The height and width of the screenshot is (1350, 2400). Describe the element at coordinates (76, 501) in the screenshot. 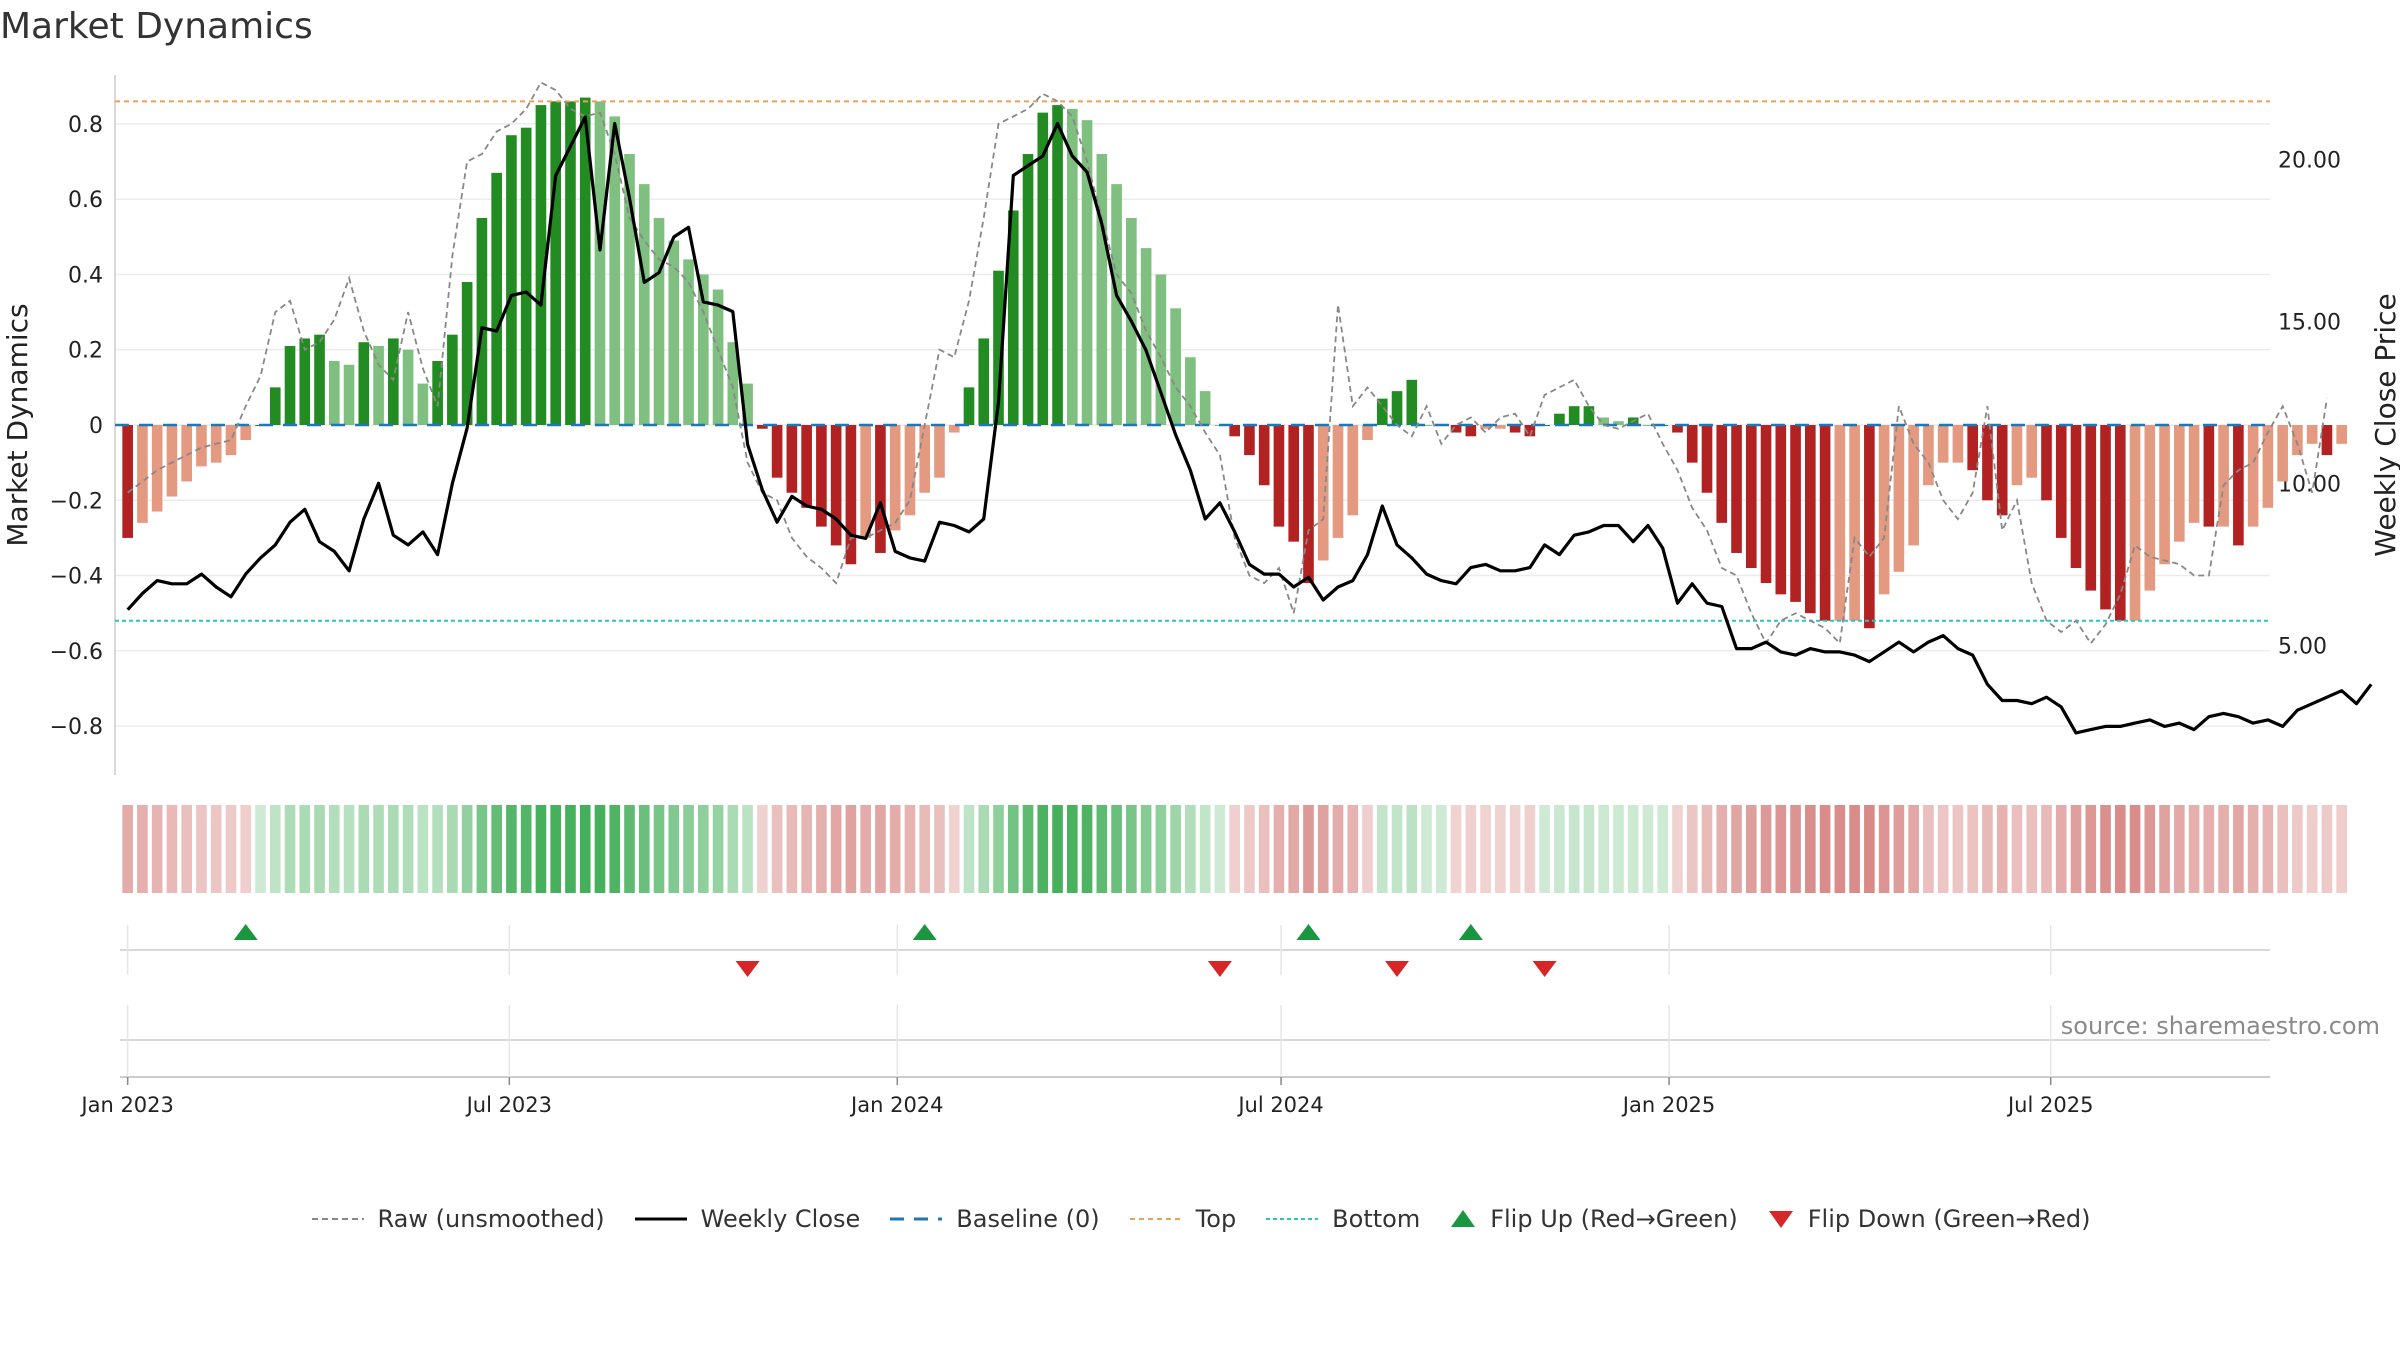

I see `y-tick-label: −0.2` at that location.